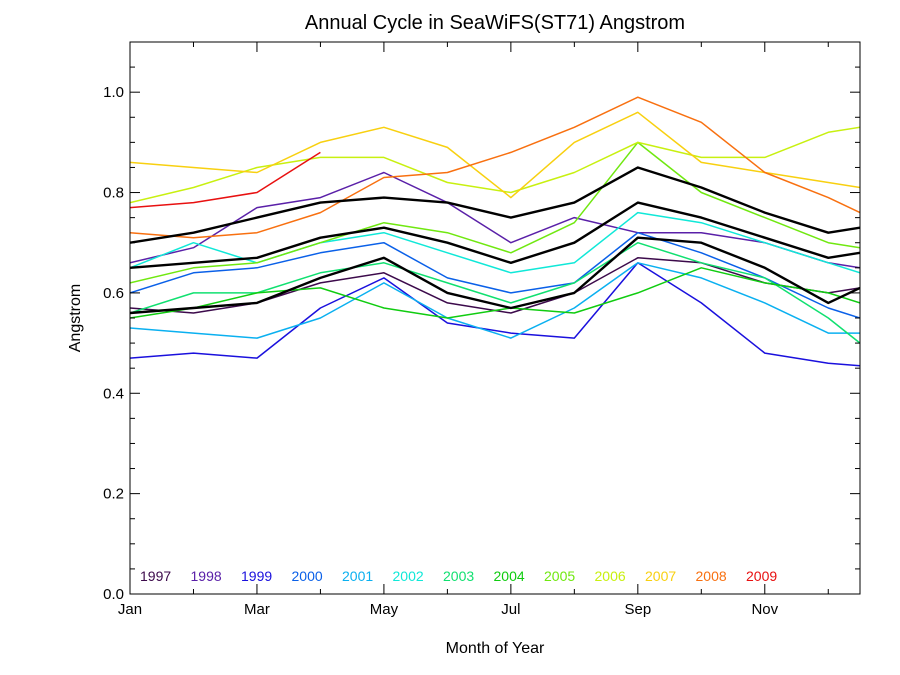 The image size is (900, 675). Describe the element at coordinates (384, 609) in the screenshot. I see `x-tick-label: May` at that location.